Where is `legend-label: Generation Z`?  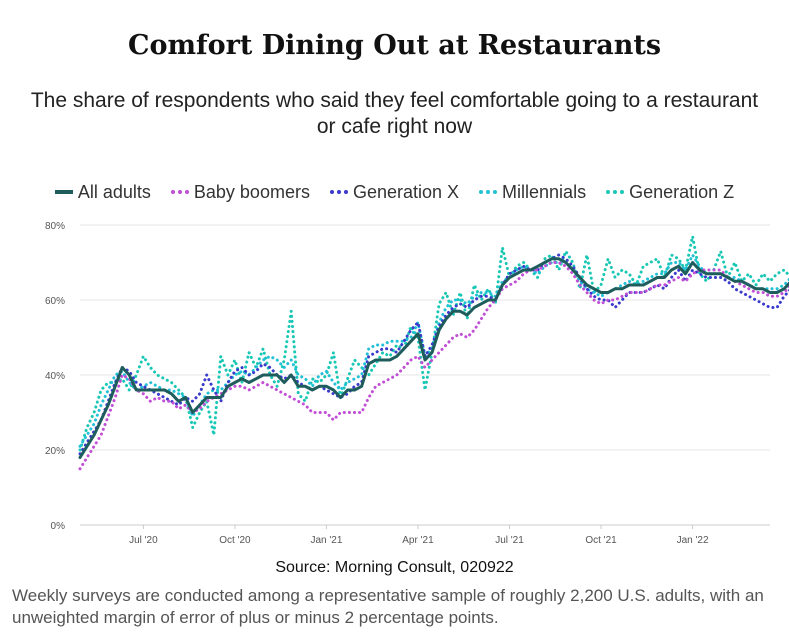 legend-label: Generation Z is located at coordinates (682, 191).